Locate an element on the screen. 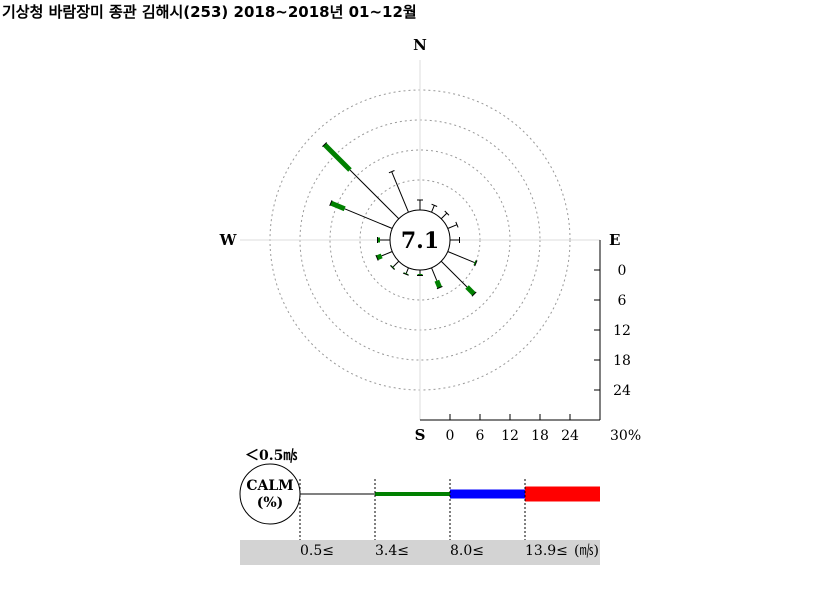  vertical-tick-label: 0 is located at coordinates (622, 271).